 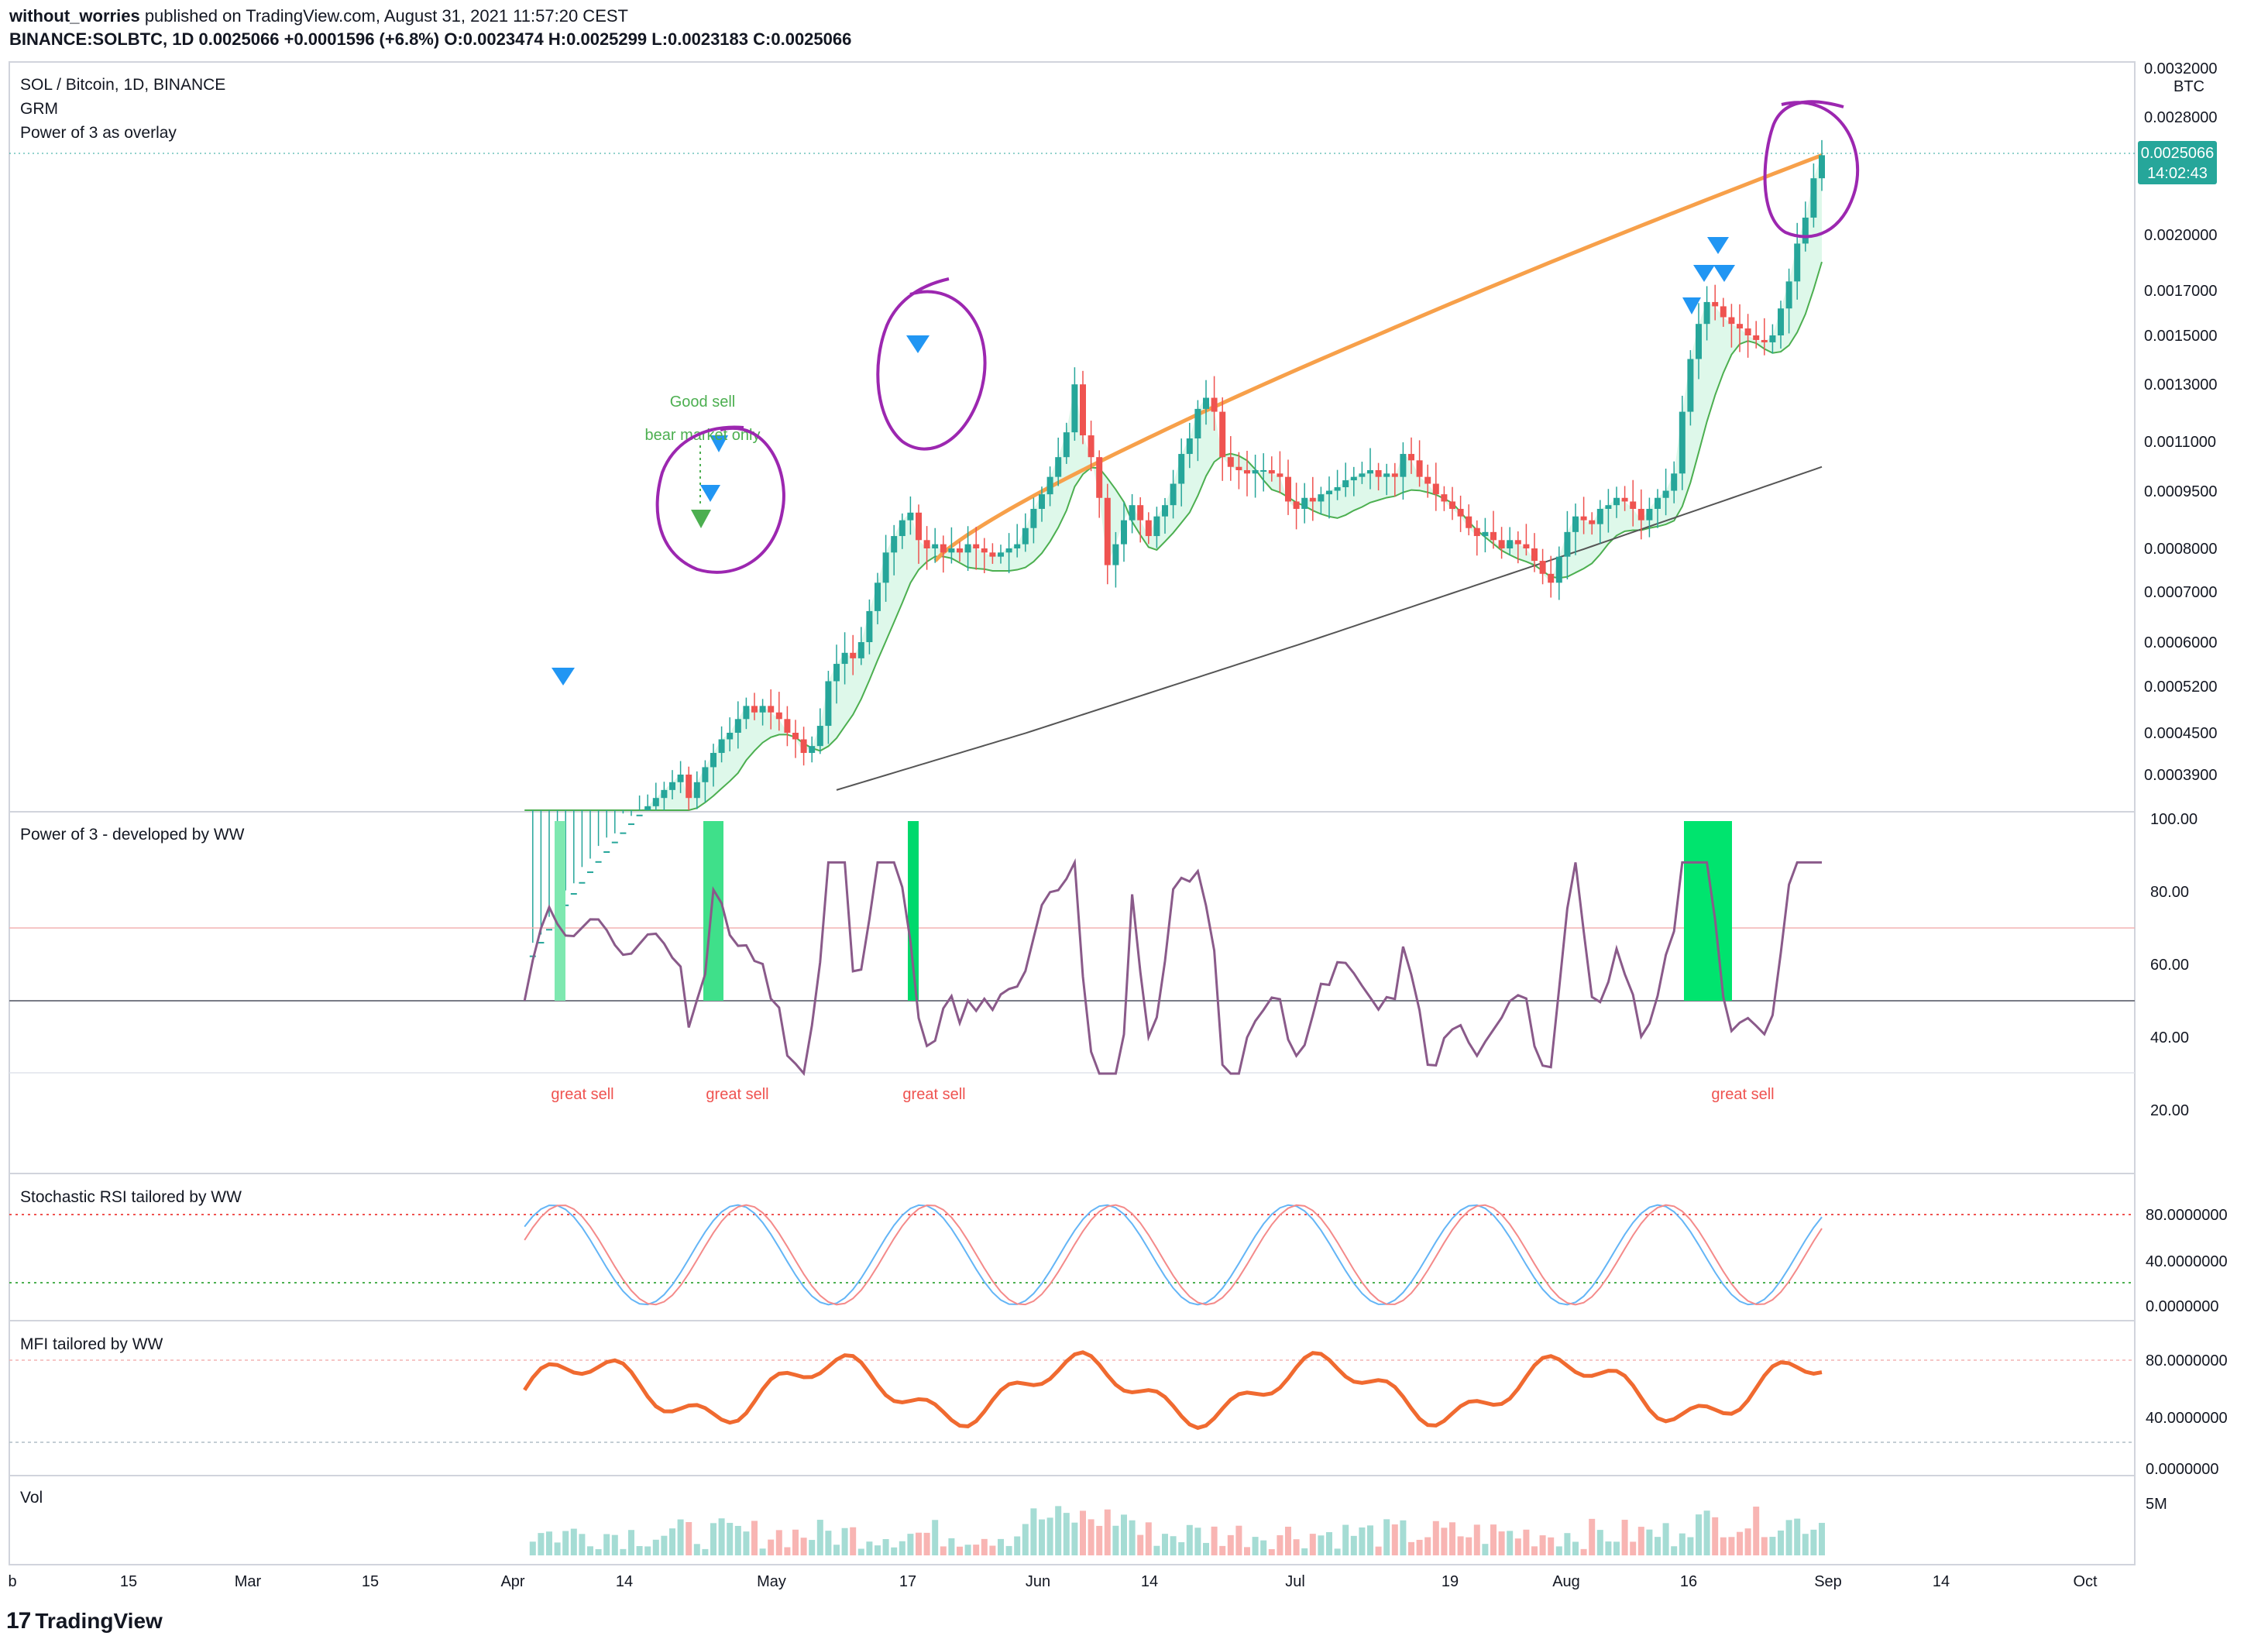 I want to click on price-tick: 0.0005200, so click(x=2181, y=687).